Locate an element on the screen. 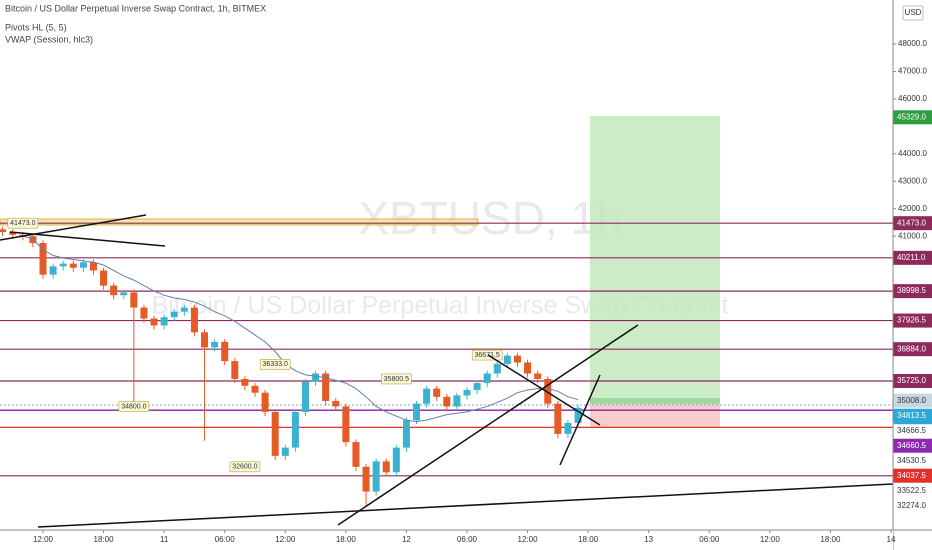 This screenshot has height=550, width=932. pivot-label: 34800.0 is located at coordinates (133, 406).